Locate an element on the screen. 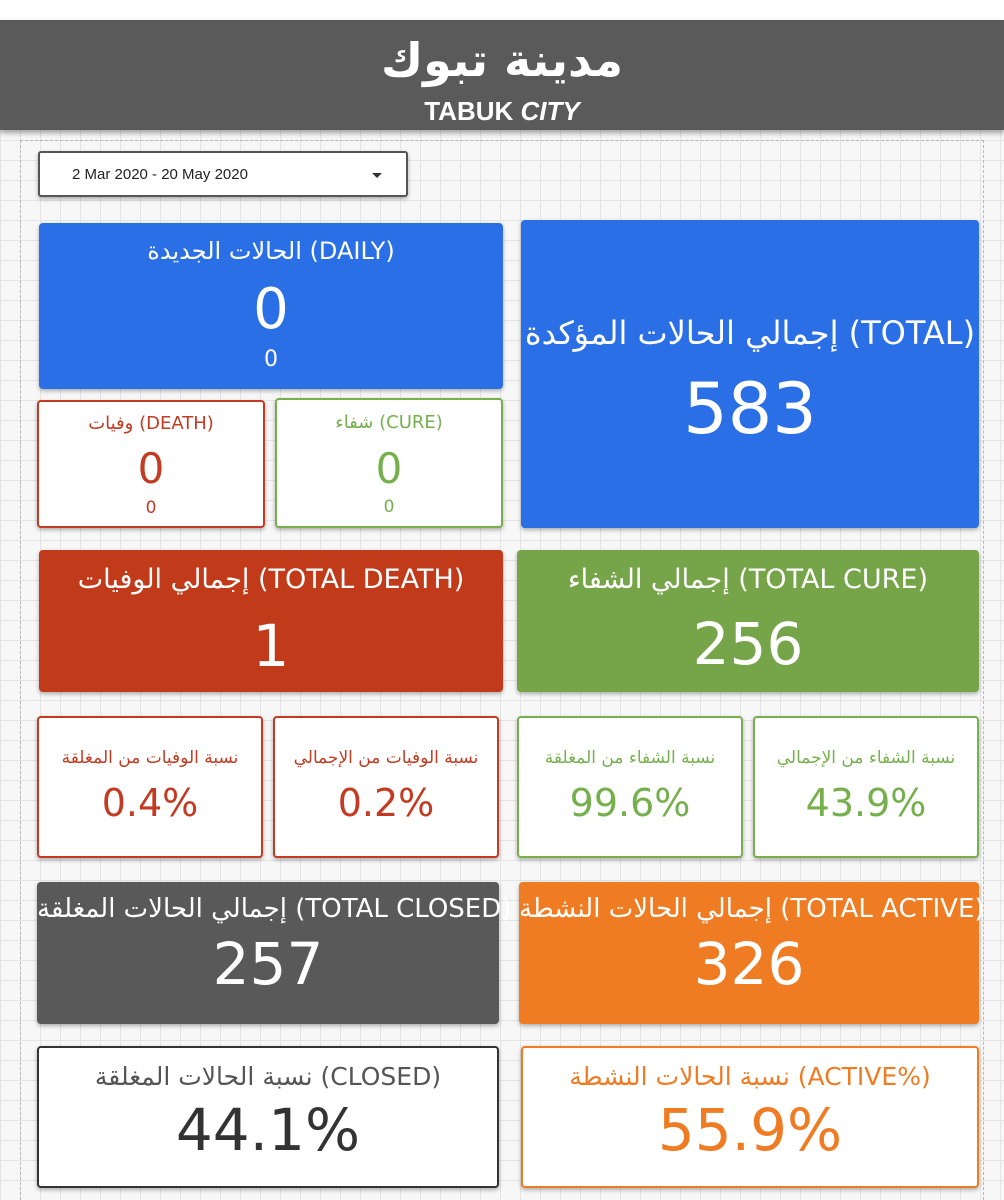 This screenshot has height=1200, width=1004. cure-rate-closed-card: نسبة الشفاء من المغلقة 99.6% is located at coordinates (630, 787).